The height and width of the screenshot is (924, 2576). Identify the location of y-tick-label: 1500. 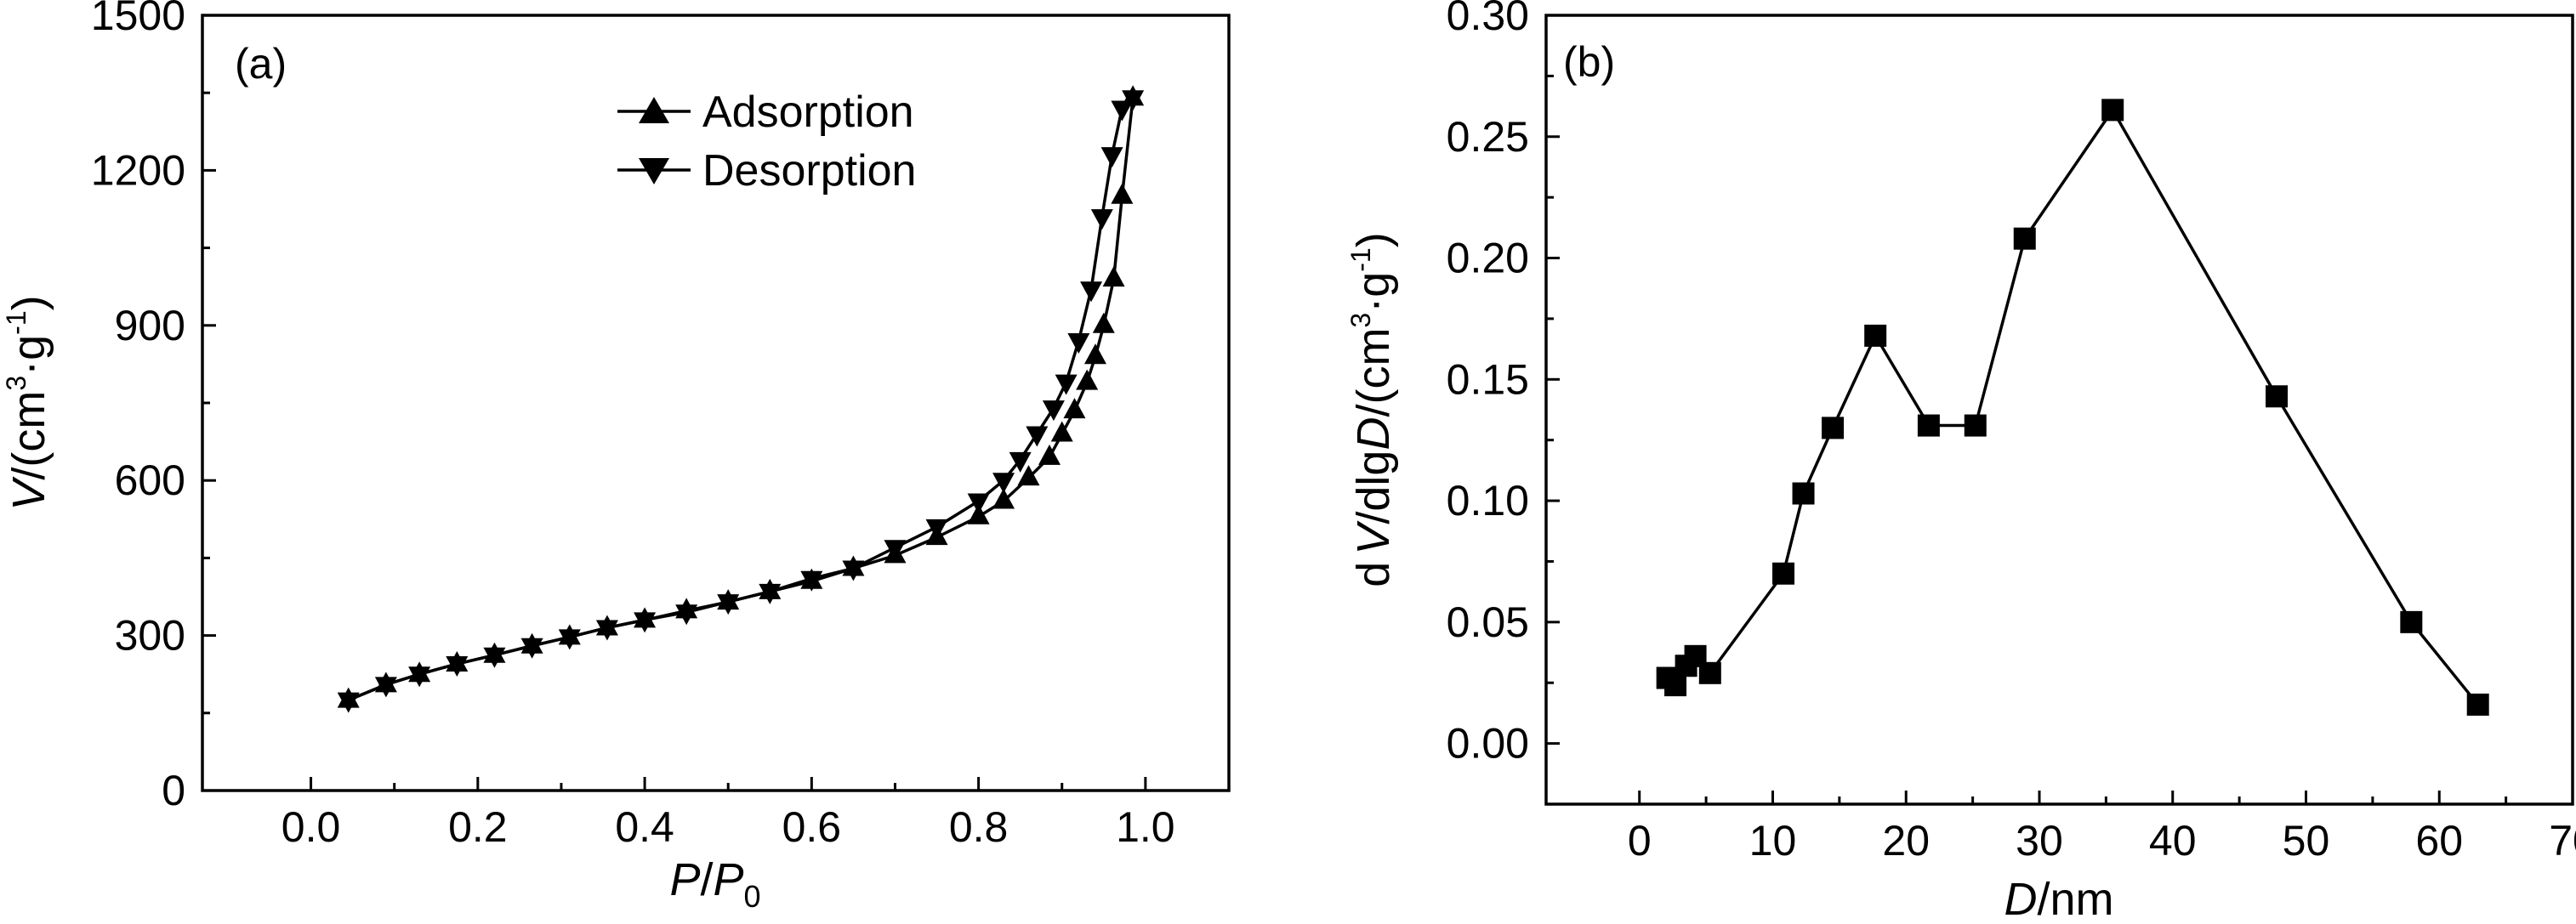
(138, 19).